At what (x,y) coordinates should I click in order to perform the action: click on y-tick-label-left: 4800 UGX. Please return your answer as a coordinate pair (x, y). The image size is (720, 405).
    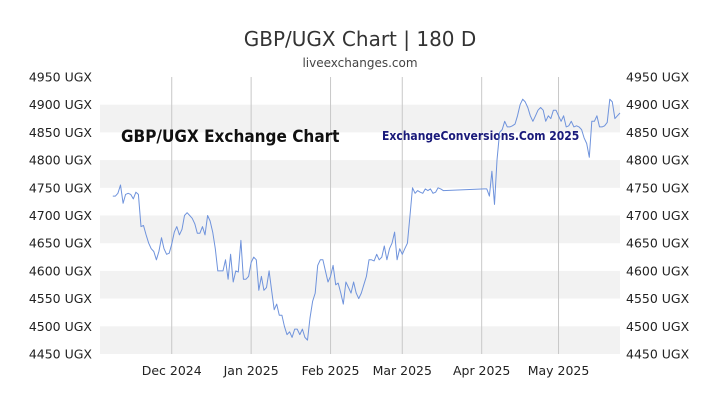
    Looking at the image, I should click on (61, 160).